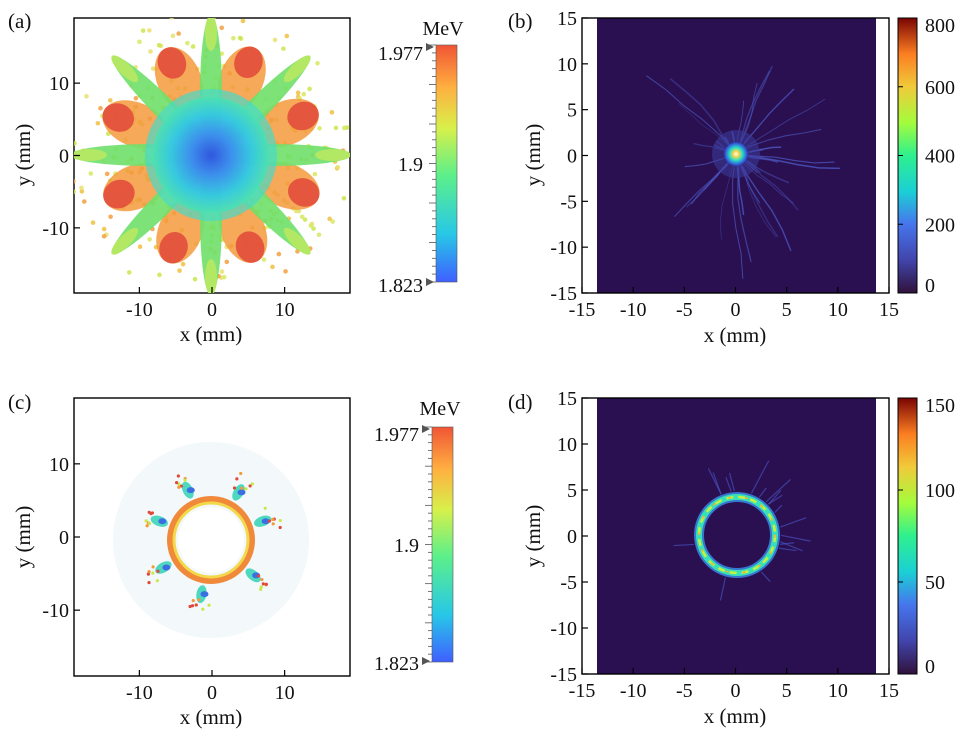  Describe the element at coordinates (787, 310) in the screenshot. I see `panel-b-xtick-label: 5` at that location.